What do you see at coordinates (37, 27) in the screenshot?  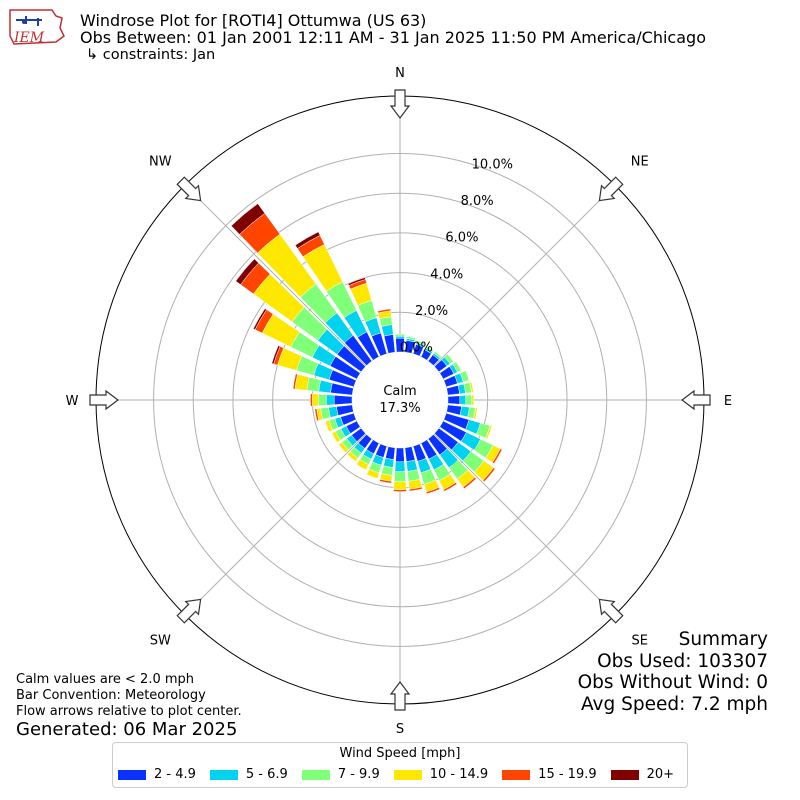 I see `iem-logo: IEM` at bounding box center [37, 27].